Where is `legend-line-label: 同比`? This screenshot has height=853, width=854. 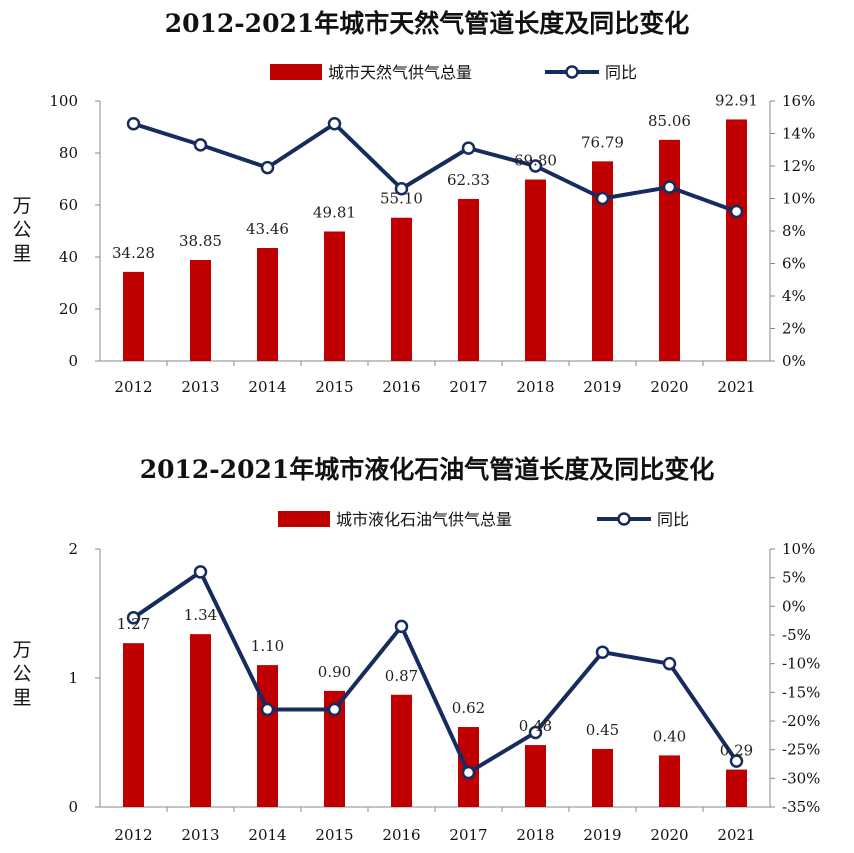 legend-line-label: 同比 is located at coordinates (673, 519).